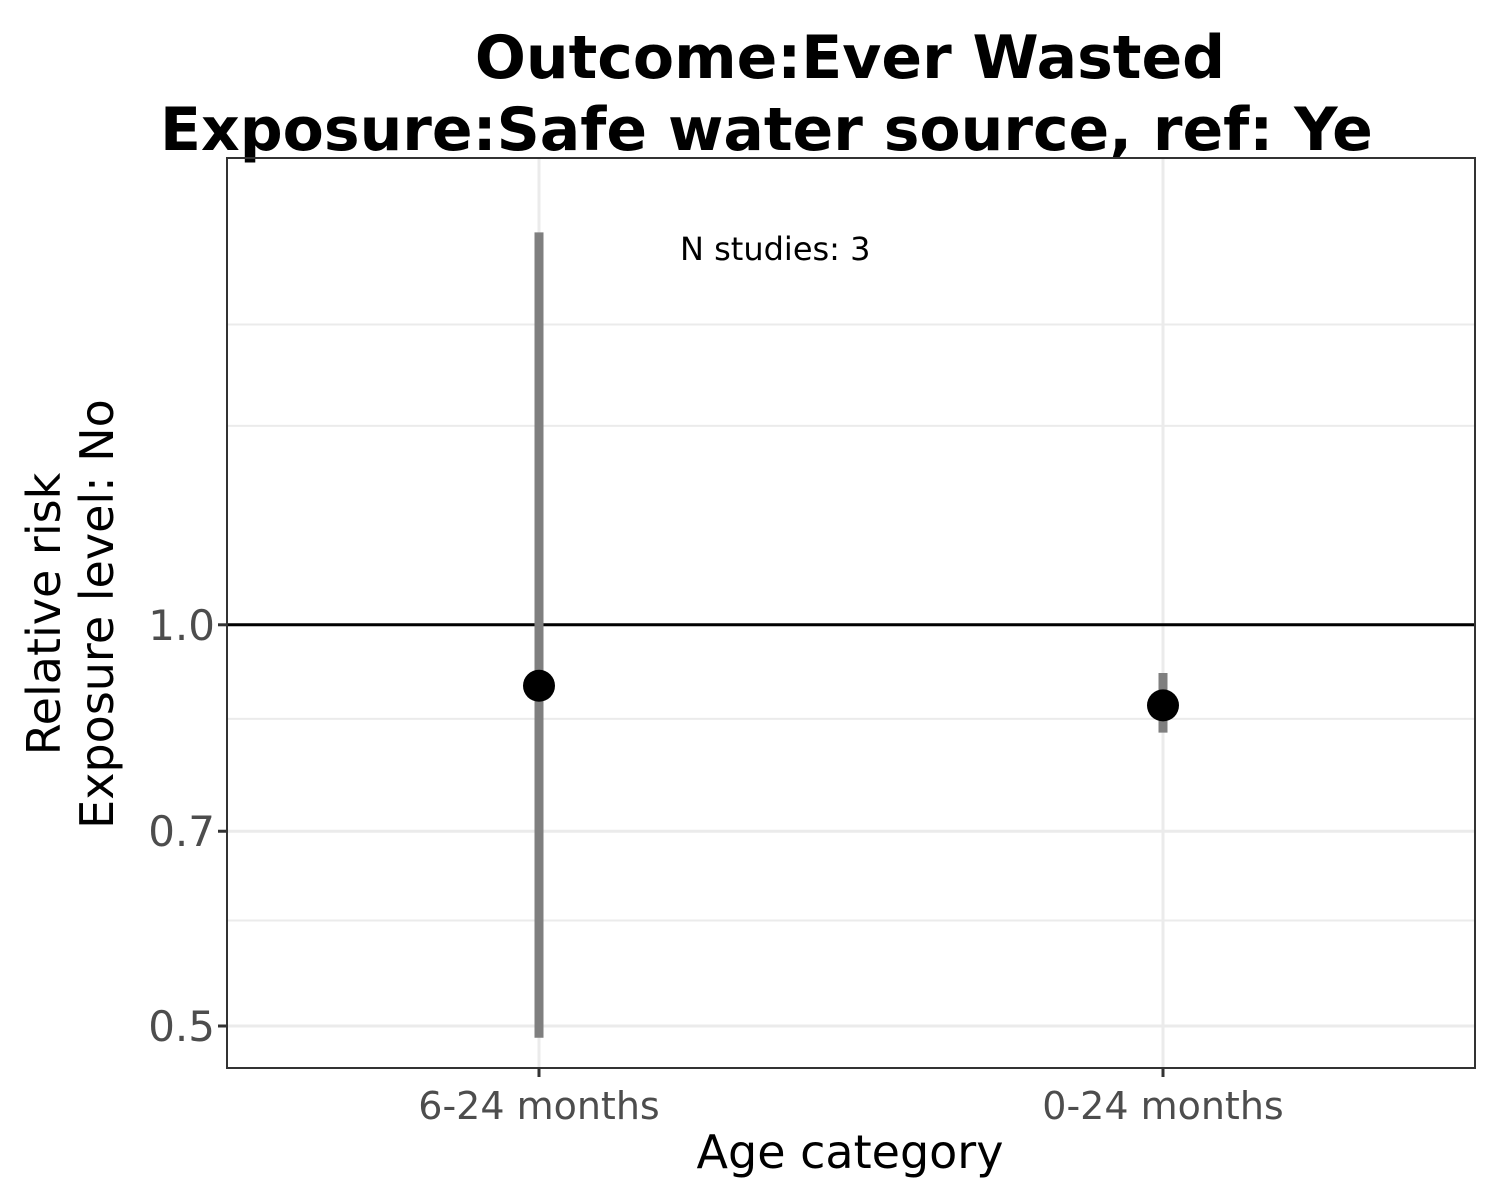  What do you see at coordinates (181, 1026) in the screenshot?
I see `y-tick-label: 0.5` at bounding box center [181, 1026].